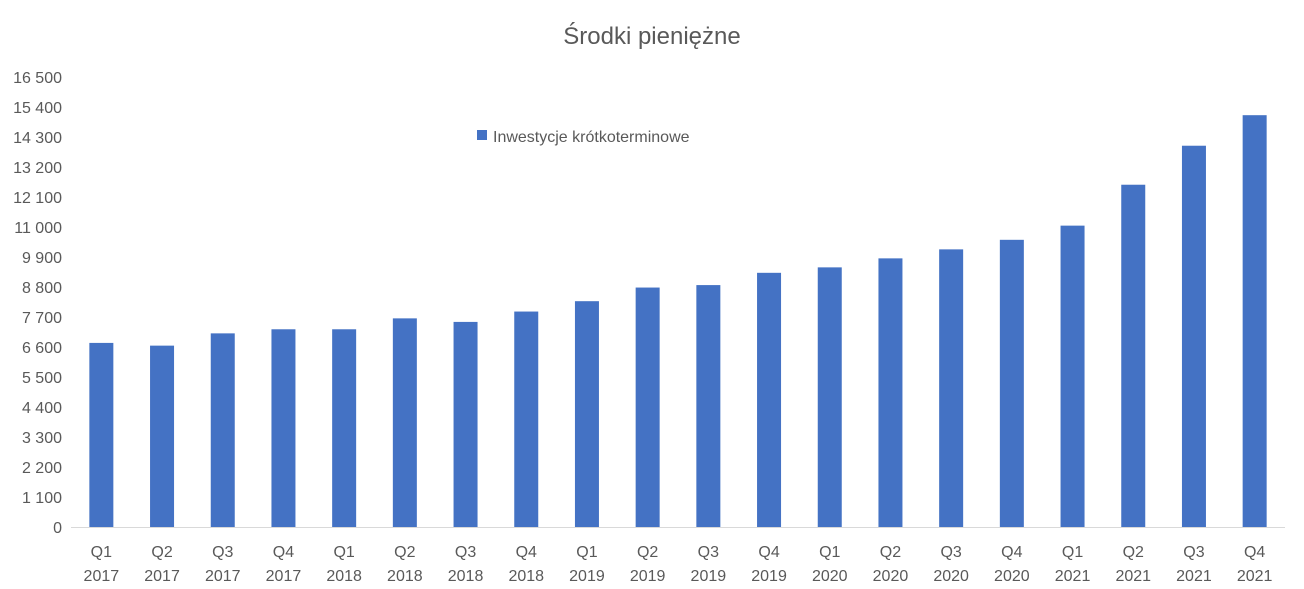  Describe the element at coordinates (591, 137) in the screenshot. I see `legend-label: Inwestycje krótkoterminowe` at that location.